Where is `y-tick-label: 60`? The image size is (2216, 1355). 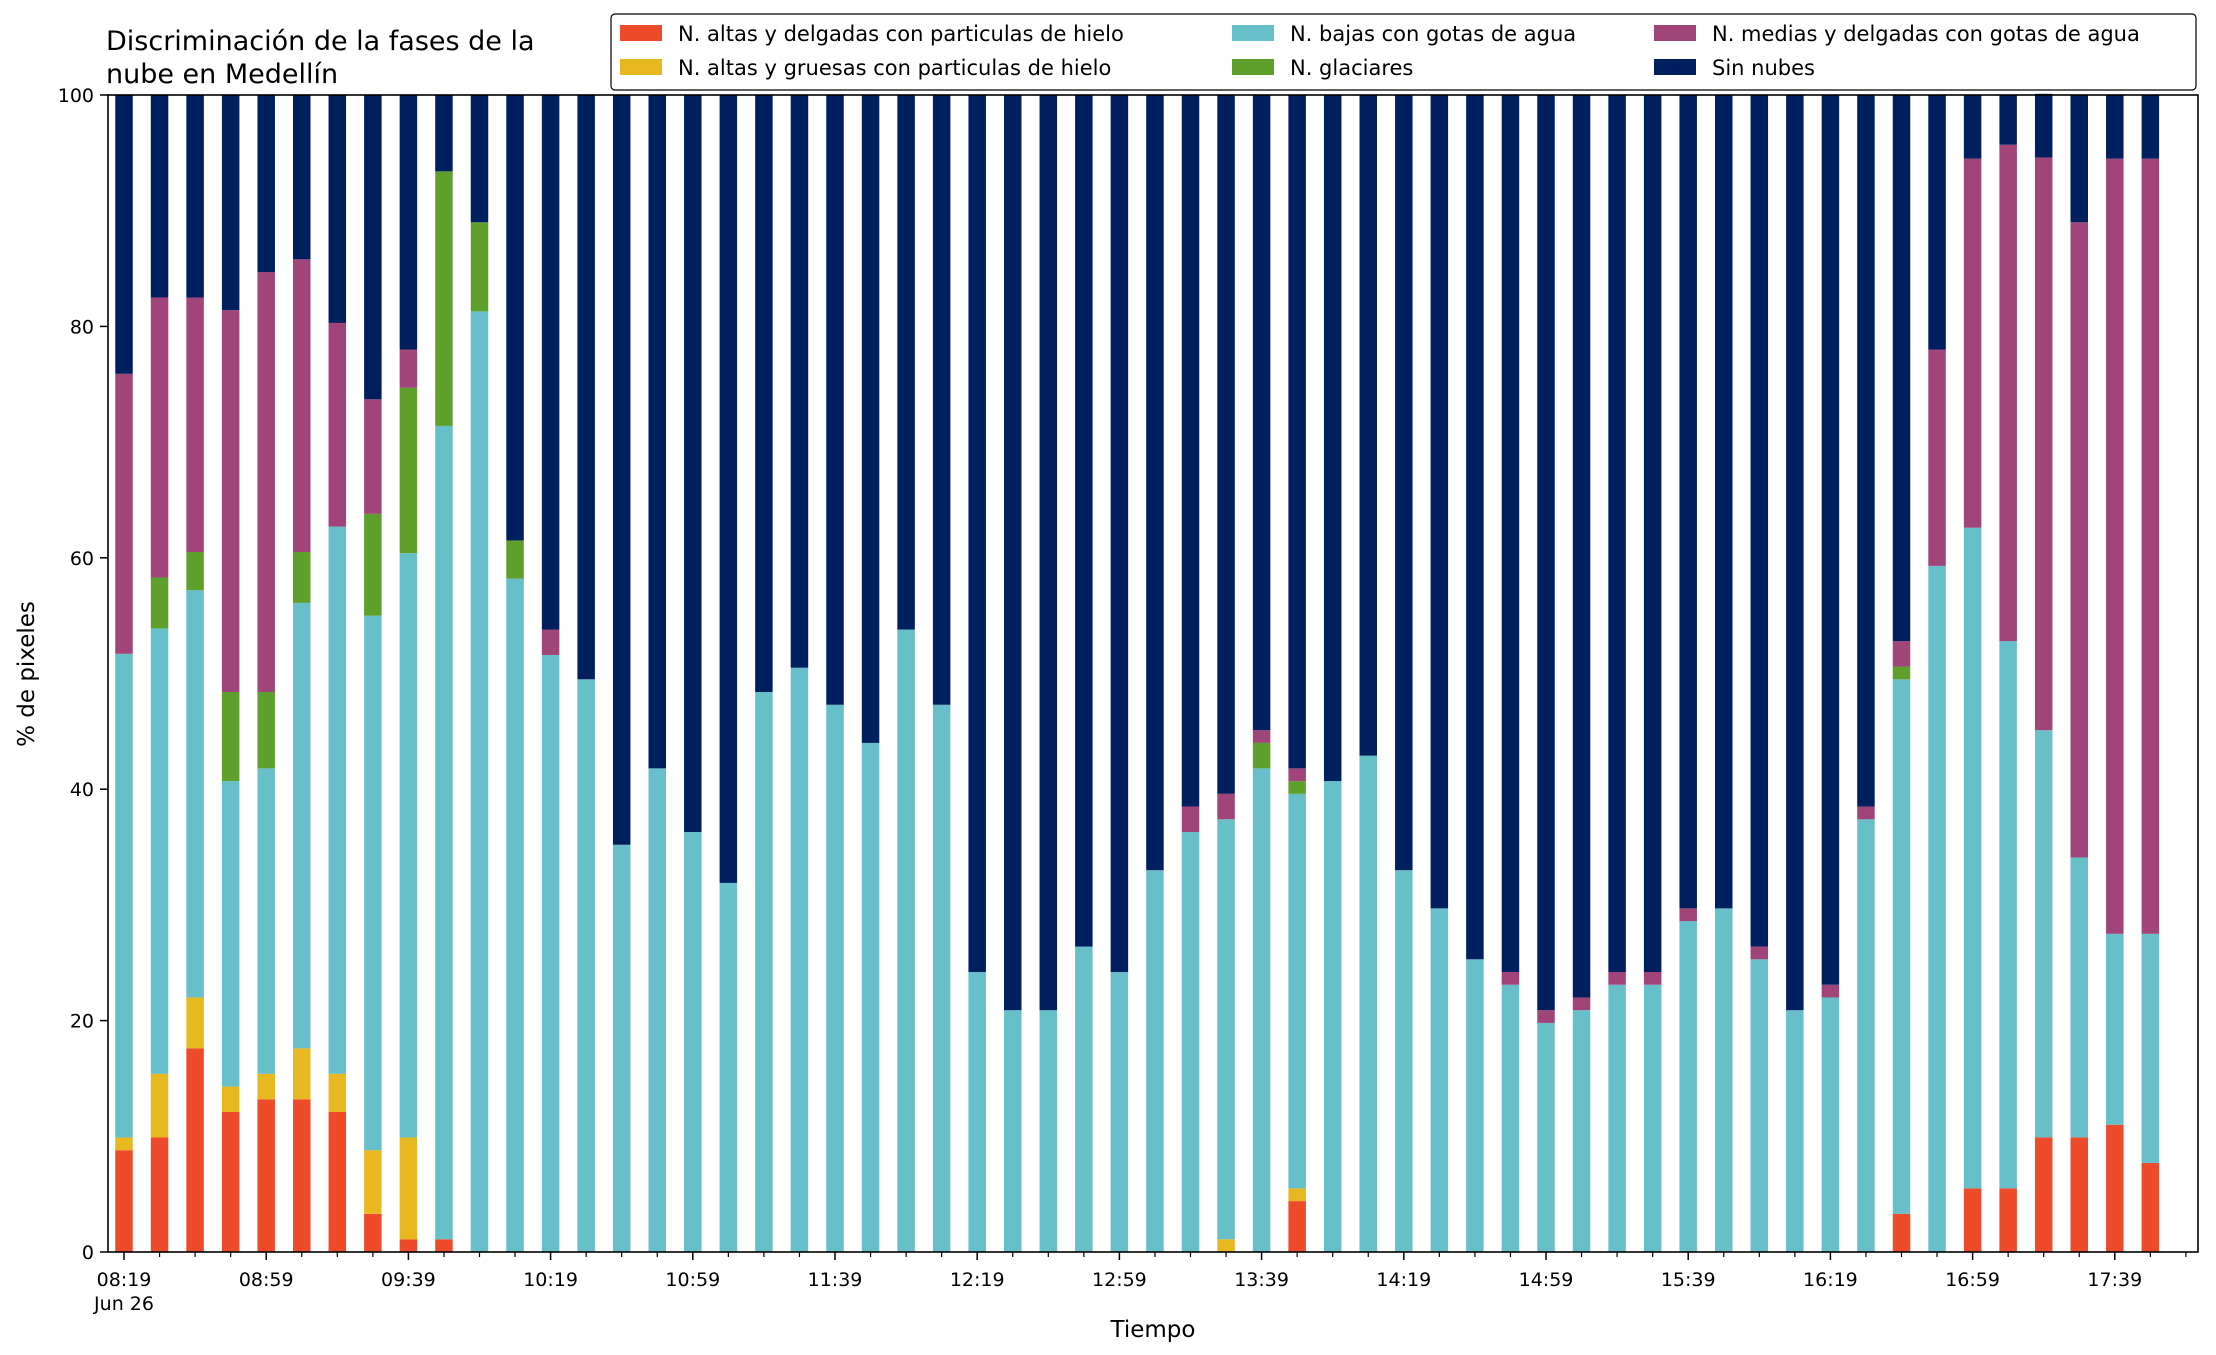
y-tick-label: 60 is located at coordinates (82, 559).